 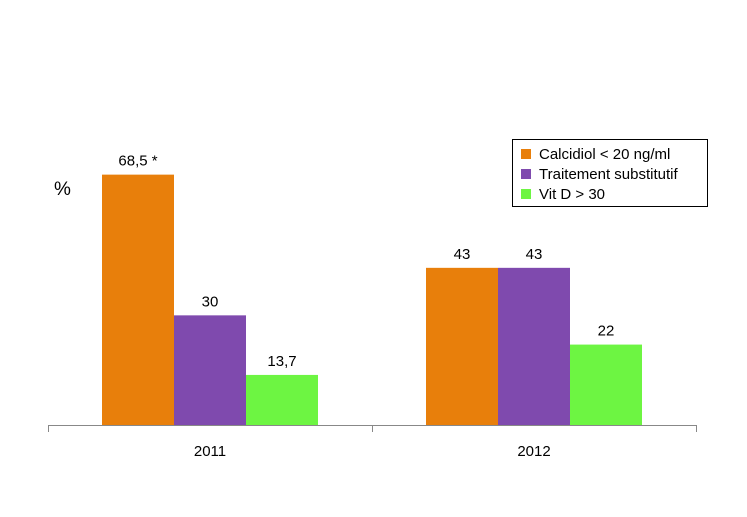 I want to click on legend-label-vitd: Vit D > 30, so click(x=572, y=194).